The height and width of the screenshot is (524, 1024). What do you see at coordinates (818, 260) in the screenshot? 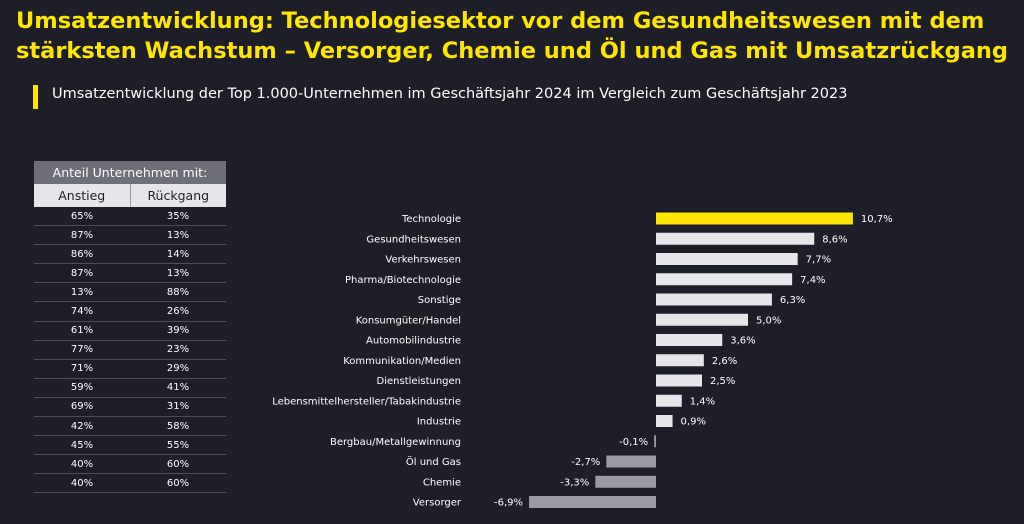
I see `value-label: 7,7%` at bounding box center [818, 260].